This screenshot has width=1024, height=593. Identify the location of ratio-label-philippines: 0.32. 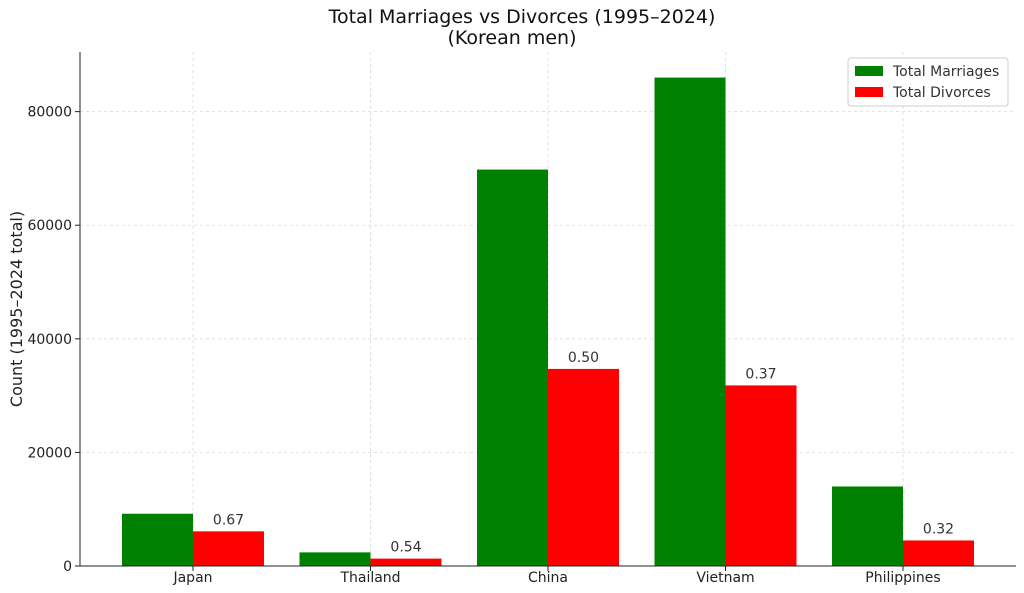
(938, 529).